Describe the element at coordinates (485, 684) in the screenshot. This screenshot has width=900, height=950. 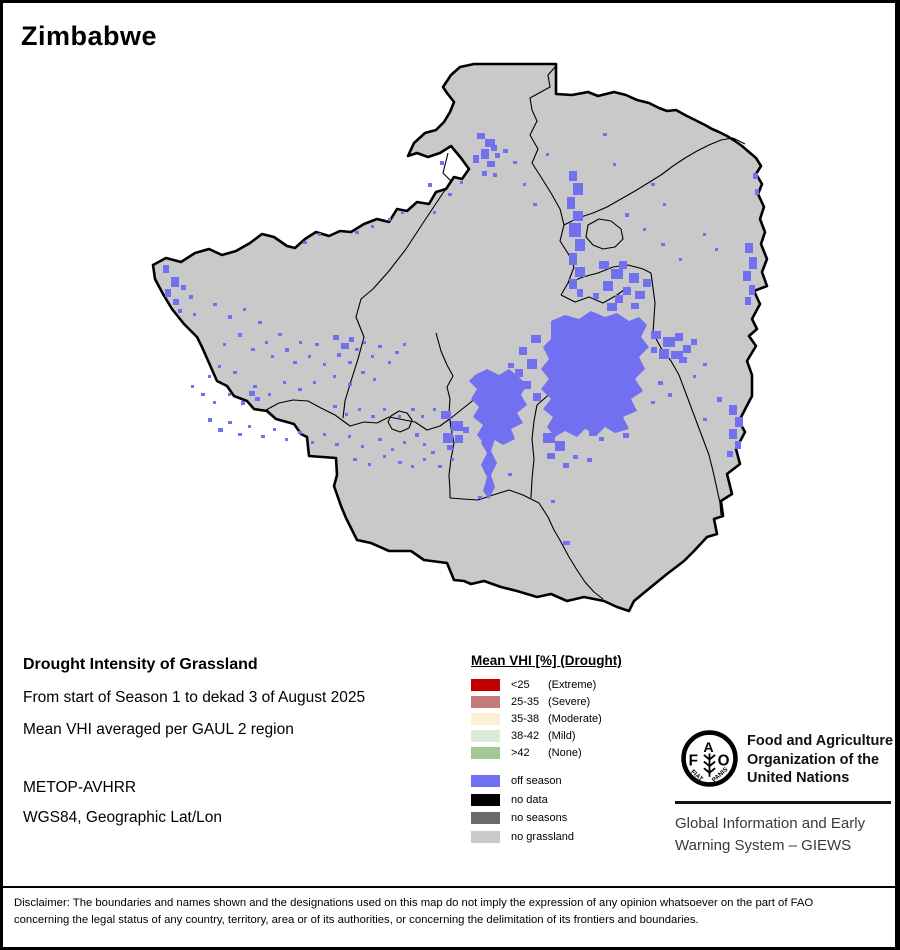
I see `extreme-swatch` at that location.